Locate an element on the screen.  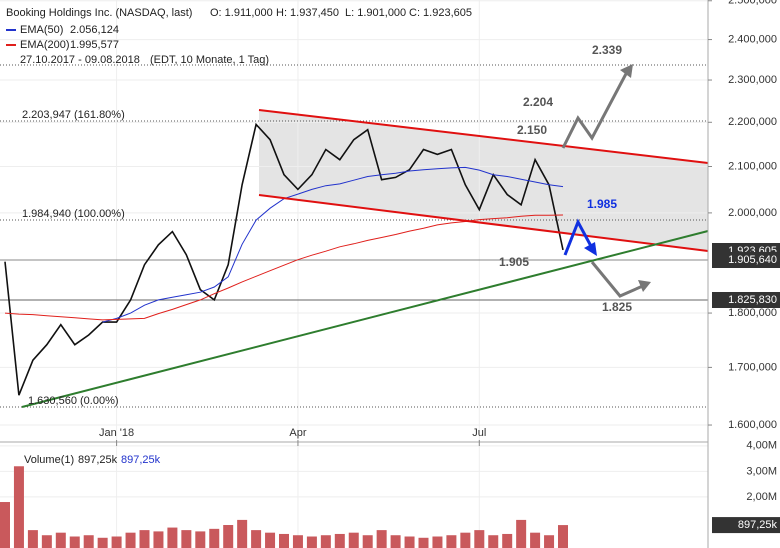
y-tick-label: 1.600,000 is located at coordinates (752, 425).